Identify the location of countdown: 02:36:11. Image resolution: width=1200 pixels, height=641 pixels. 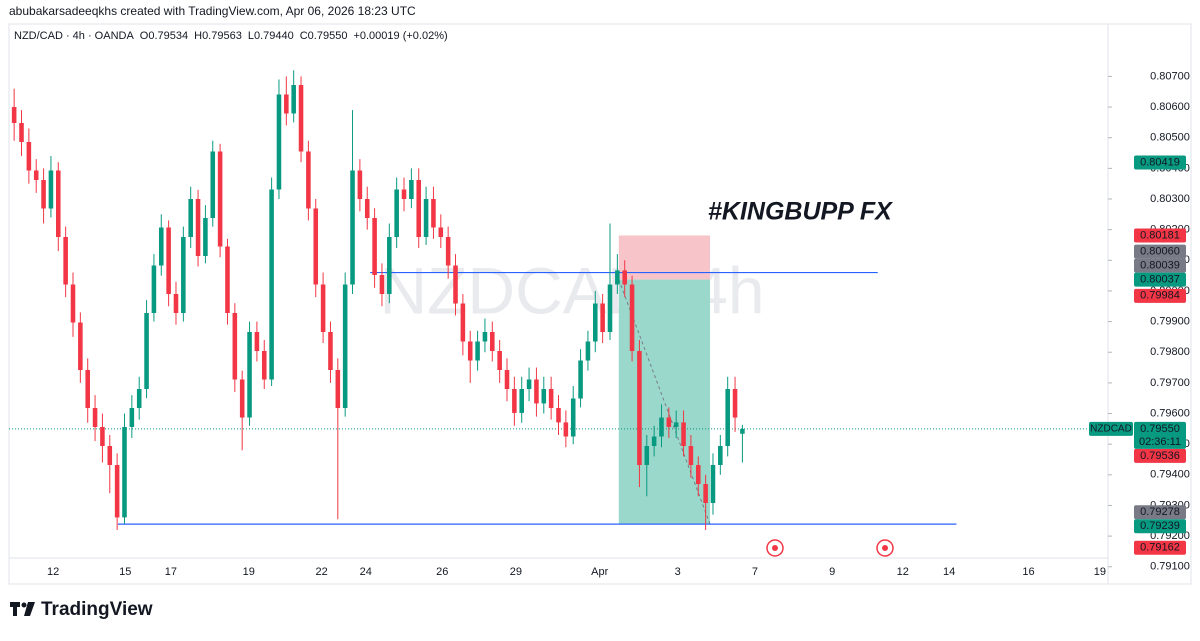
(1160, 442).